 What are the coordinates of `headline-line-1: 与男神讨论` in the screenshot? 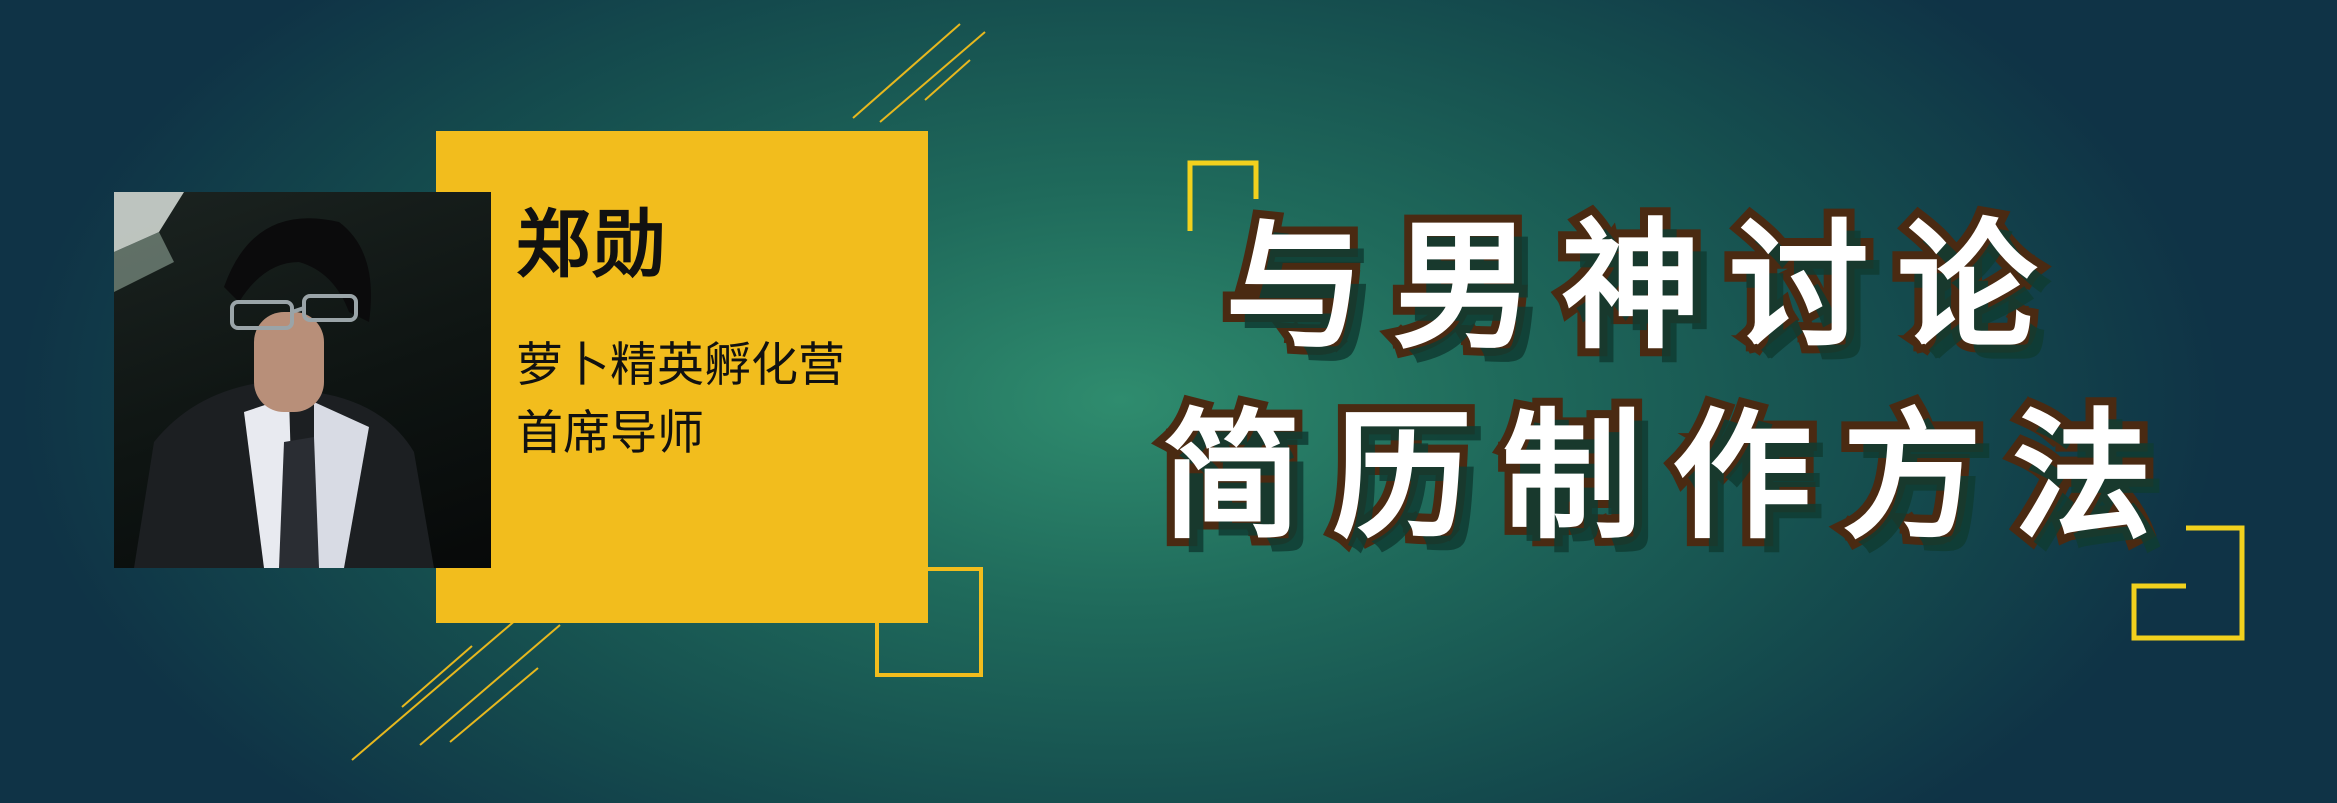 It's located at (1641, 287).